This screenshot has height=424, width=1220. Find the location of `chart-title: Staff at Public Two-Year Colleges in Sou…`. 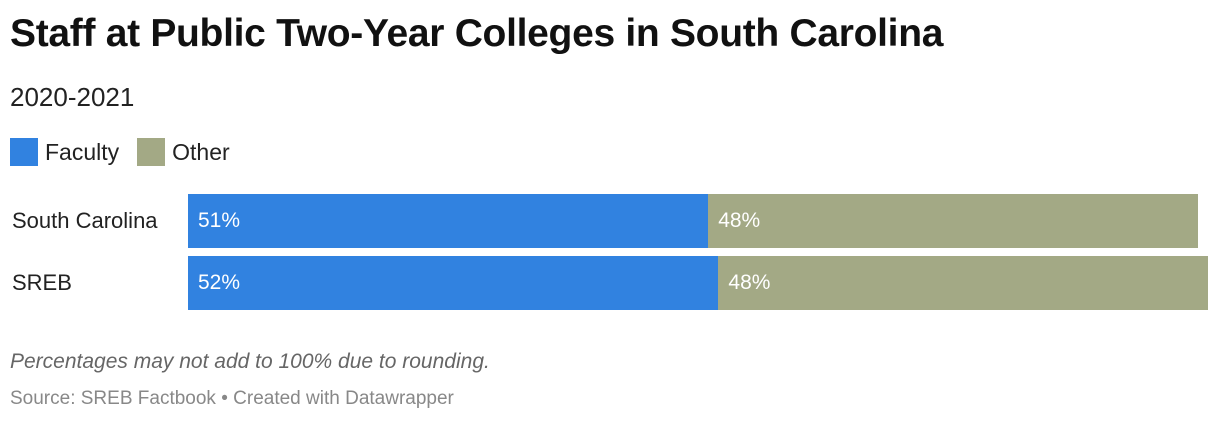

chart-title: Staff at Public Two-Year Colleges in Sou… is located at coordinates (477, 33).